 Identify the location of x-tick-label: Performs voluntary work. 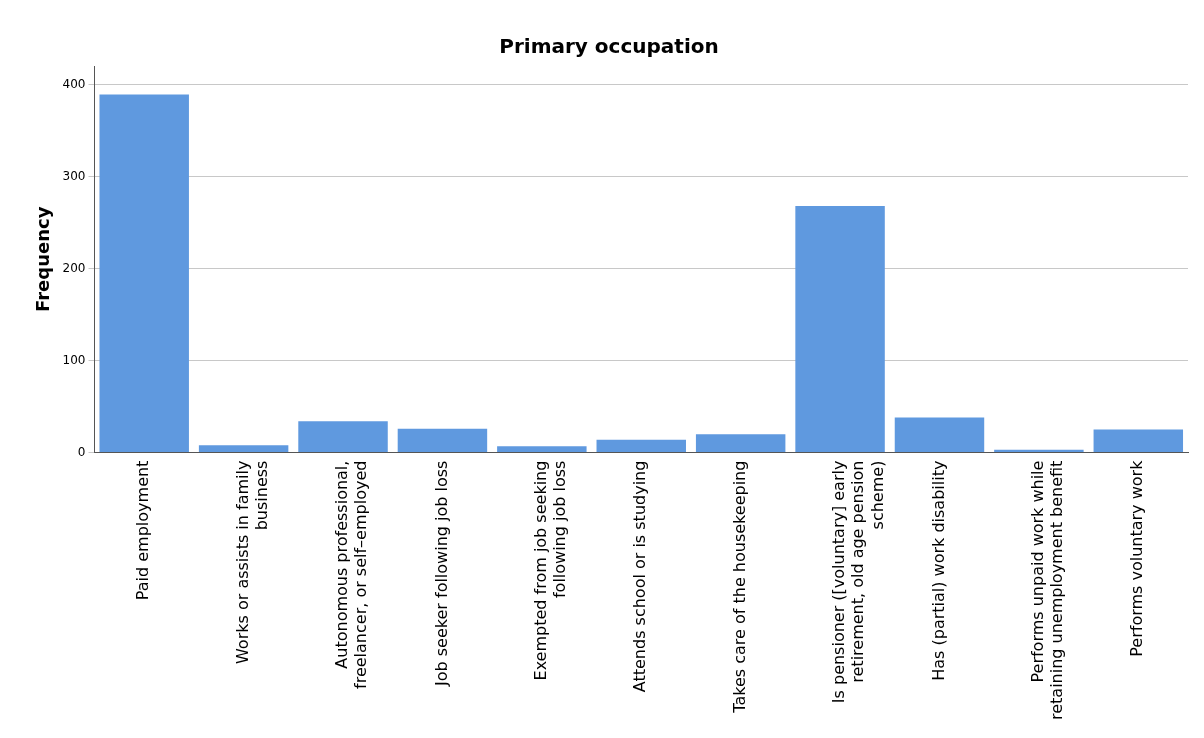
(1137, 558).